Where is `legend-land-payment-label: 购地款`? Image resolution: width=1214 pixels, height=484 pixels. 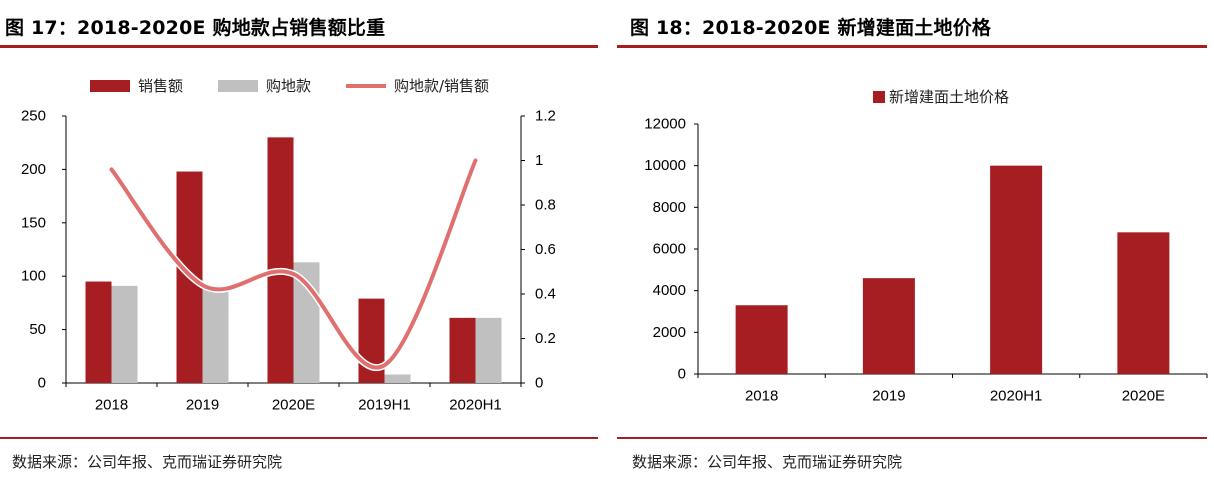
legend-land-payment-label: 购地款 is located at coordinates (288, 86).